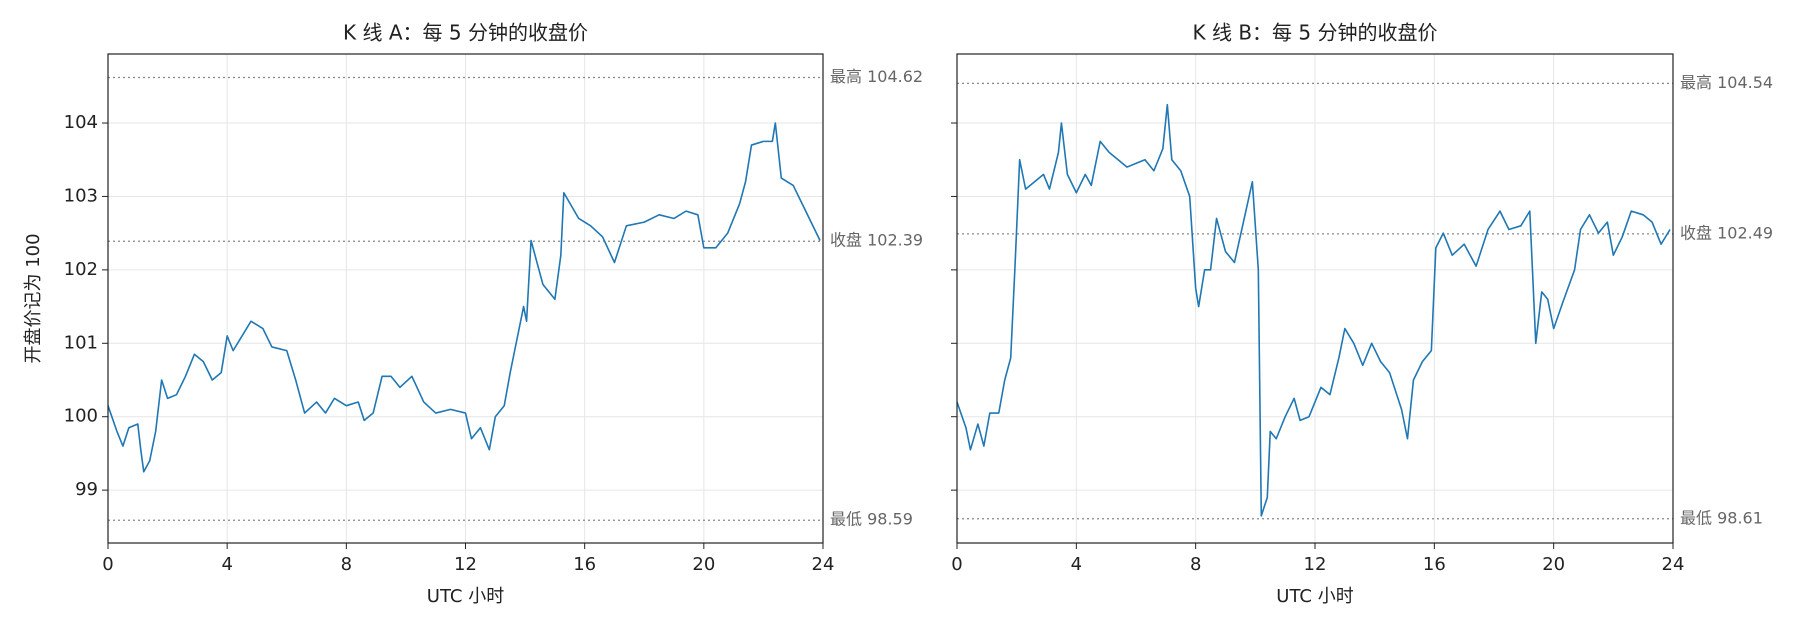 The width and height of the screenshot is (1800, 630). I want to click on y-tick-label: 101, so click(81, 342).